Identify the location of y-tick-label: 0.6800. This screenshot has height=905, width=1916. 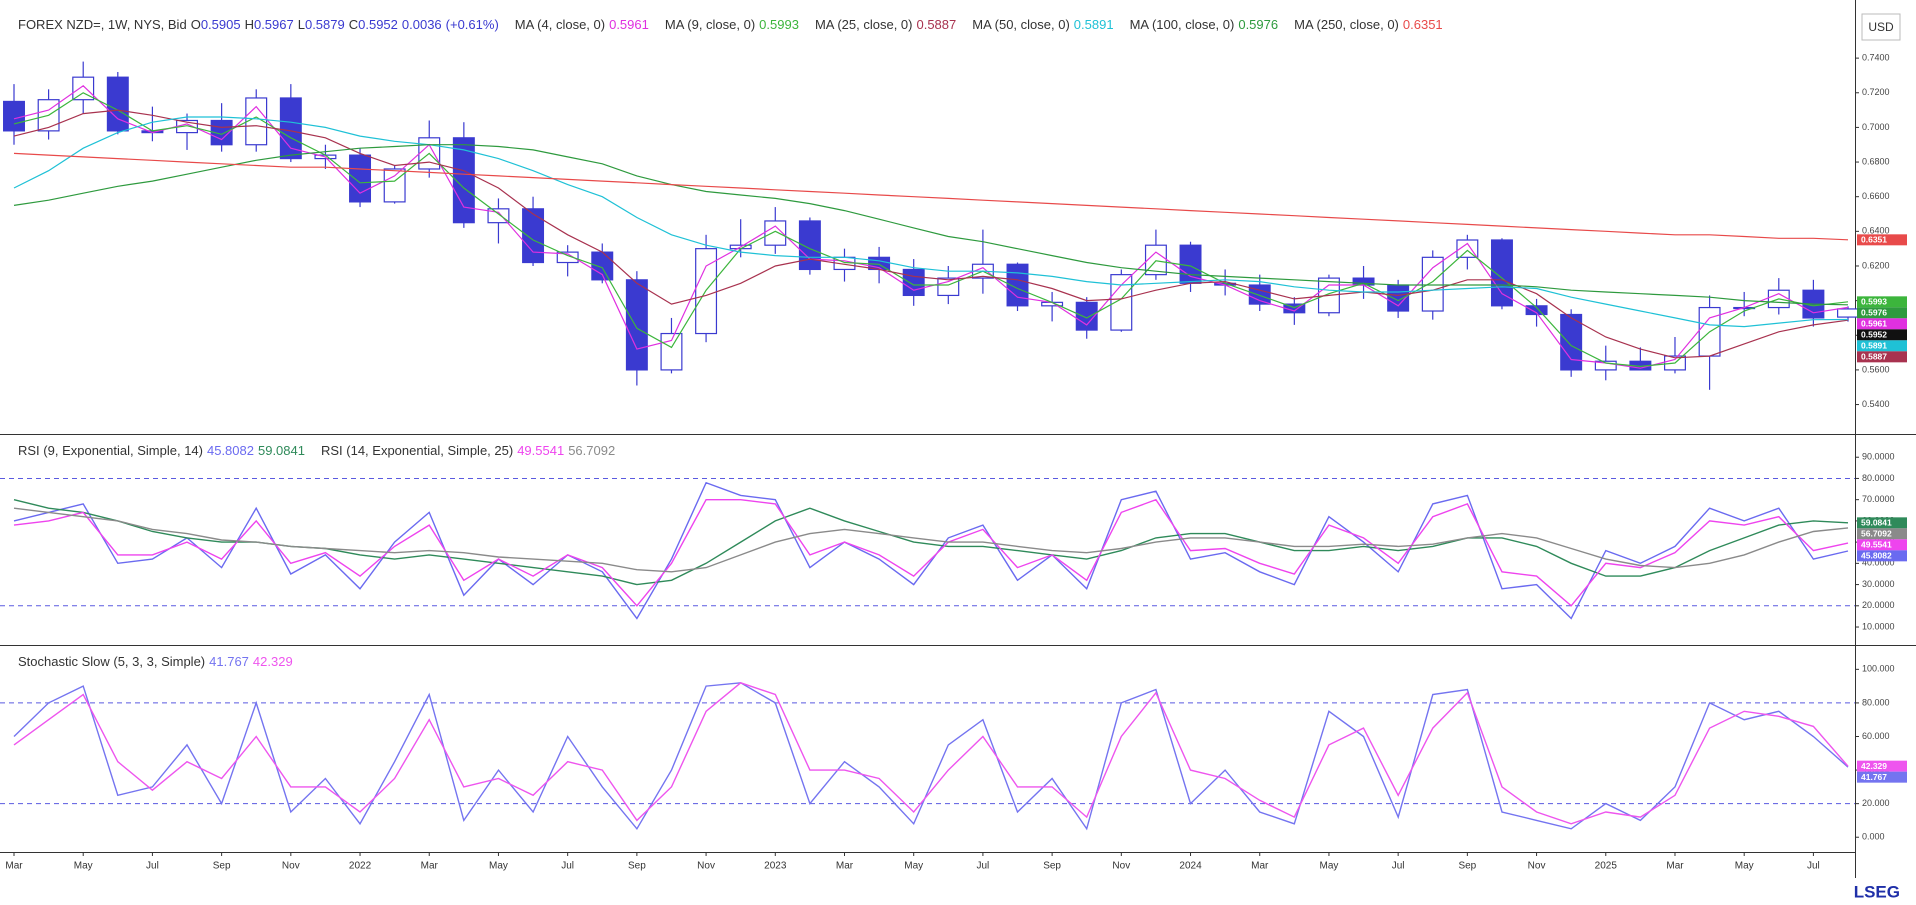
(1876, 161).